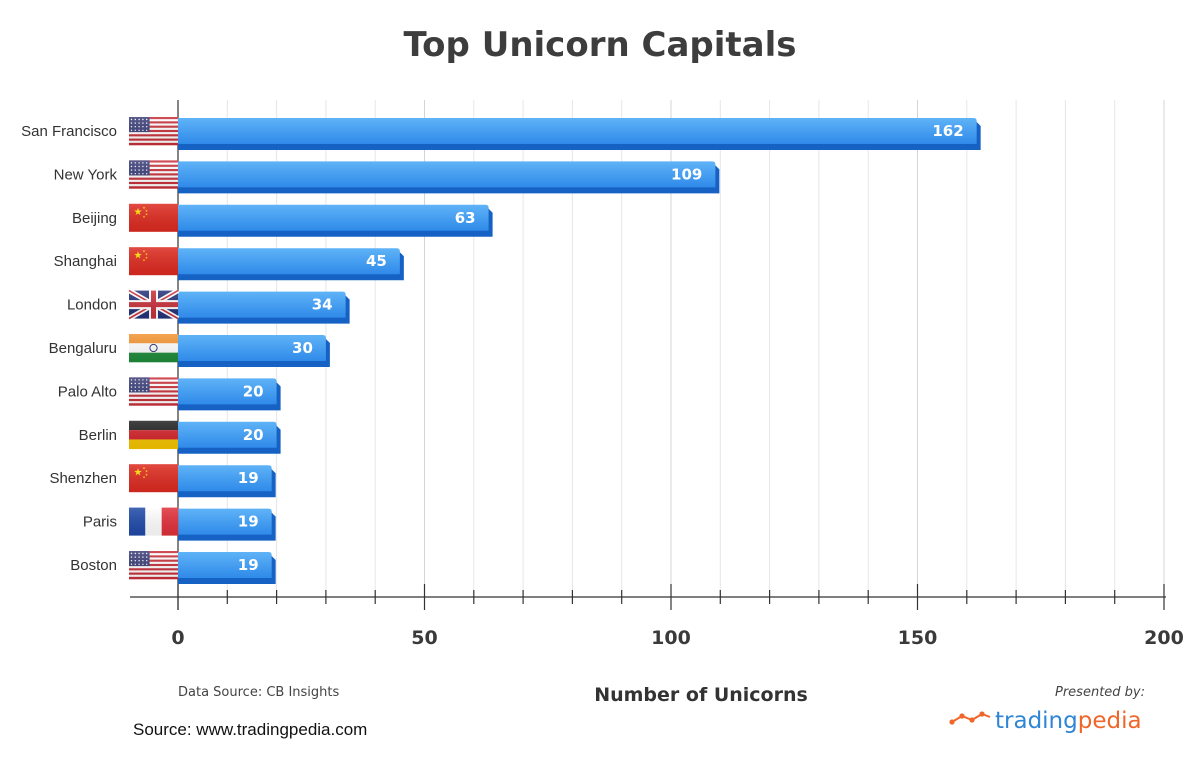 Image resolution: width=1200 pixels, height=762 pixels. I want to click on x-tick-label: 50, so click(424, 638).